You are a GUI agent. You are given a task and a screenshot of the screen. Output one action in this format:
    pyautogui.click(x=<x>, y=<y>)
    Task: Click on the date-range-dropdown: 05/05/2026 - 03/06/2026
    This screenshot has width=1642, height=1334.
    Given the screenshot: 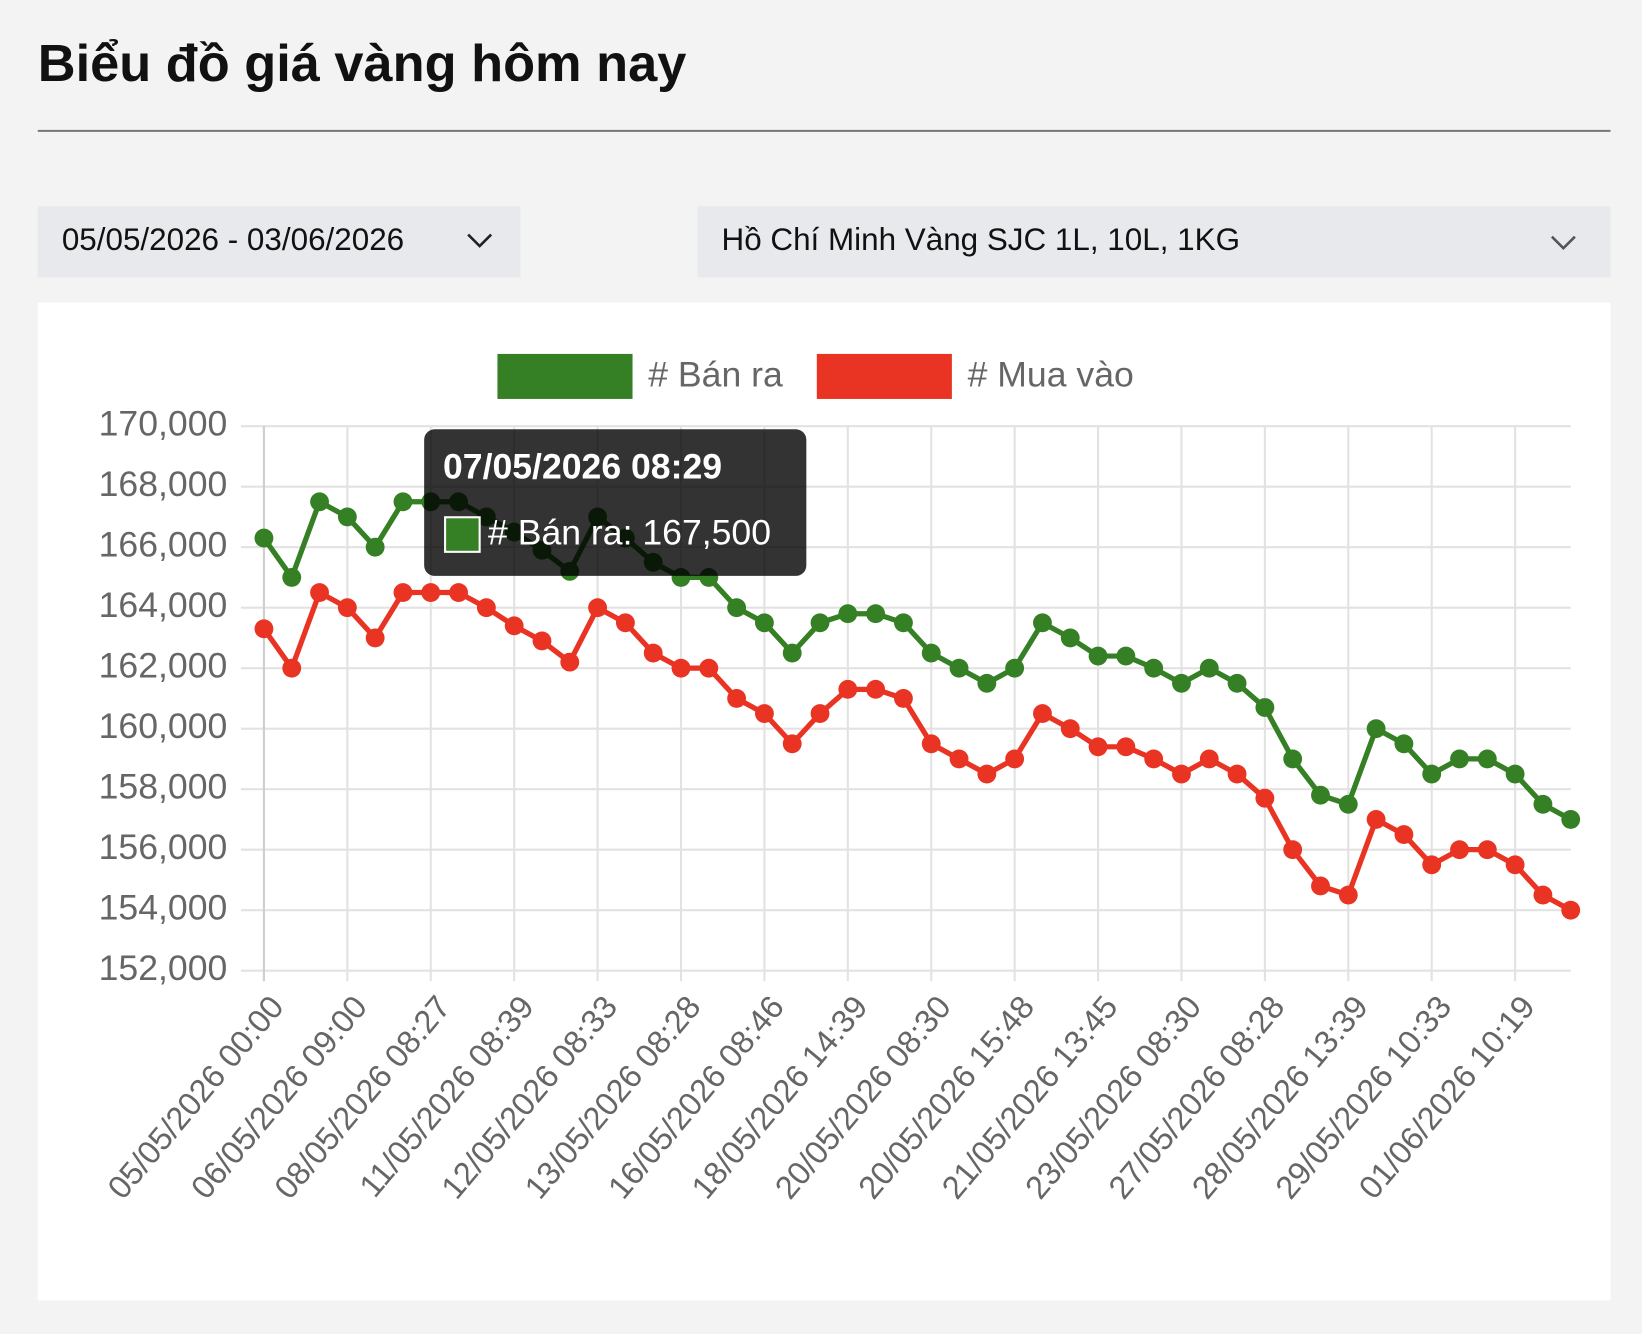 What is the action you would take?
    pyautogui.click(x=279, y=242)
    